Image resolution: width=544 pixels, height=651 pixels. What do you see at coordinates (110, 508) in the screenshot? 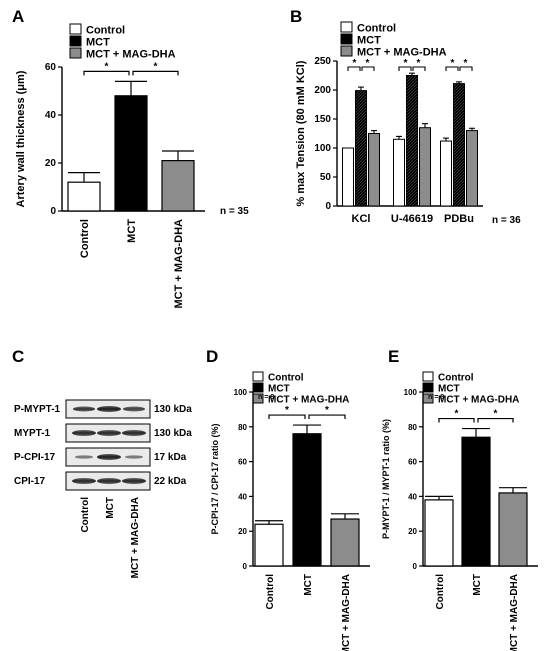
I see `blot-lane-label: MCT` at bounding box center [110, 508].